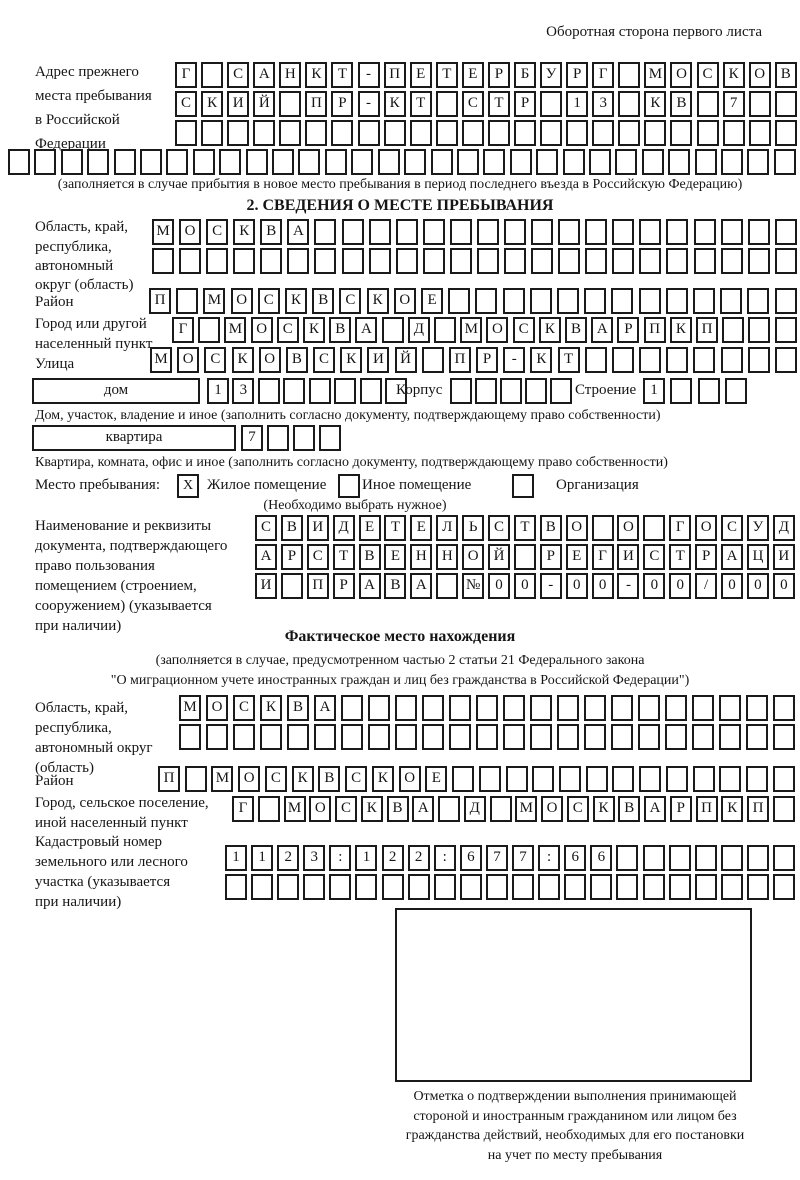  I want to click on char-cell: :, so click(549, 858).